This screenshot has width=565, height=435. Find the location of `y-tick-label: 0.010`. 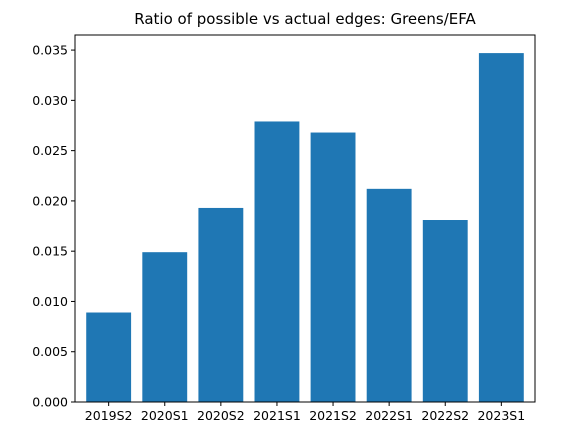

y-tick-label: 0.010 is located at coordinates (50, 301).